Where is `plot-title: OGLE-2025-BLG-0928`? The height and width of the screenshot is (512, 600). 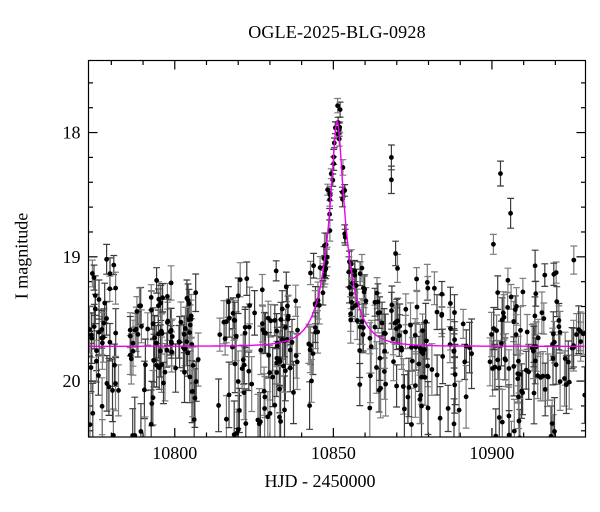
plot-title: OGLE-2025-BLG-0928 is located at coordinates (337, 32).